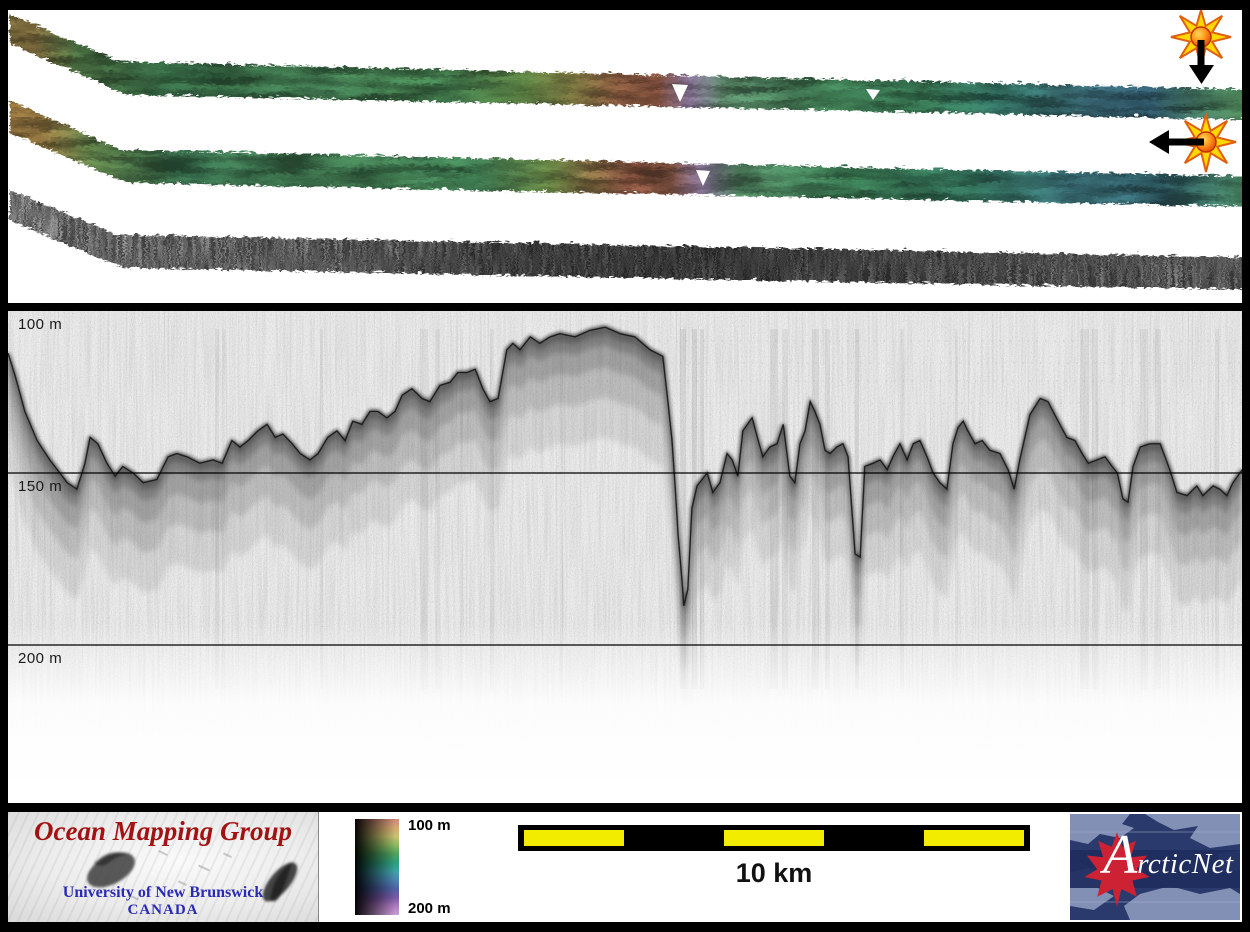  I want to click on map-scale-bar, so click(774, 838).